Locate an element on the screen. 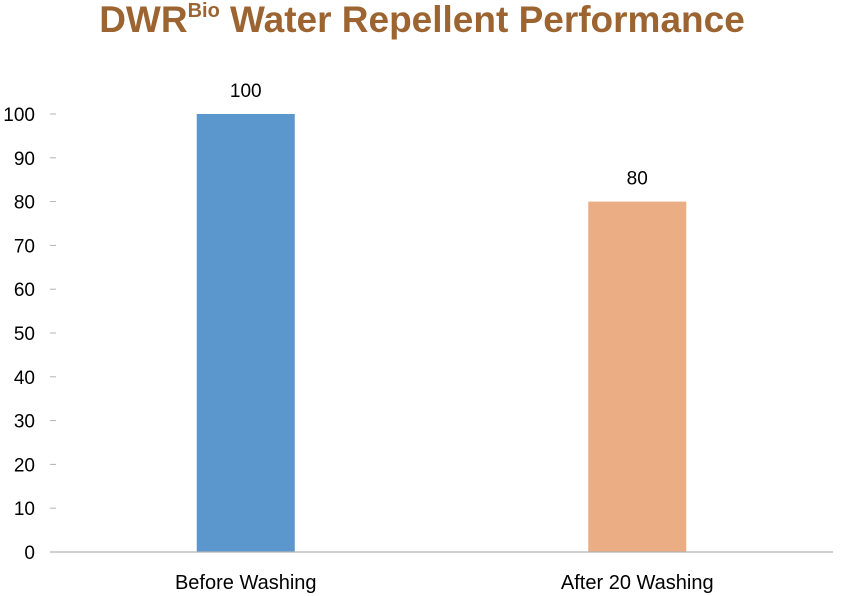 This screenshot has width=845, height=596. y-axis: 0 10 20 30 40 50 60 70 80 90 100 is located at coordinates (29, 334).